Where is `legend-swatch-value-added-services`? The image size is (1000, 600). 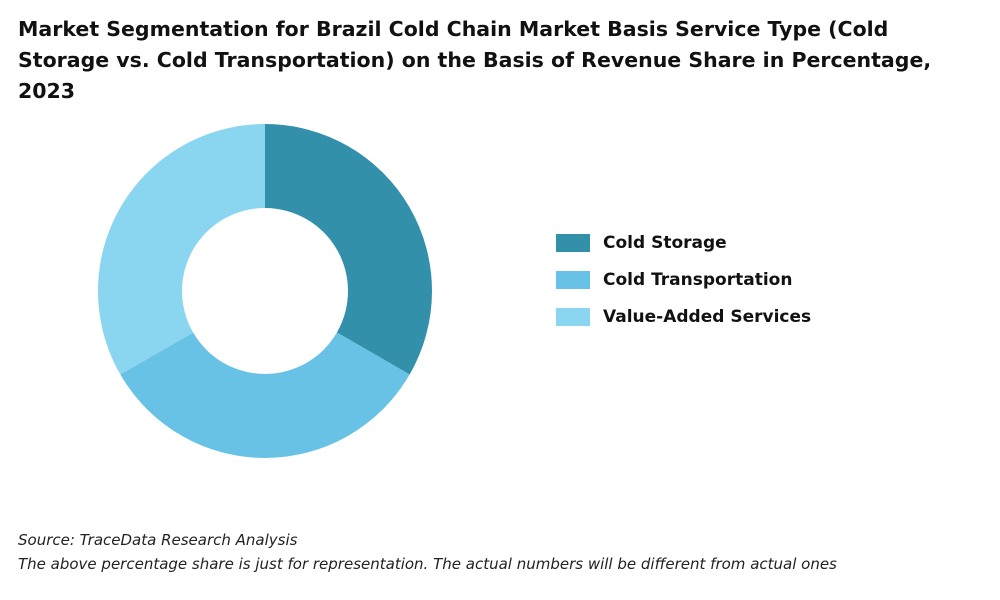
legend-swatch-value-added-services is located at coordinates (573, 316).